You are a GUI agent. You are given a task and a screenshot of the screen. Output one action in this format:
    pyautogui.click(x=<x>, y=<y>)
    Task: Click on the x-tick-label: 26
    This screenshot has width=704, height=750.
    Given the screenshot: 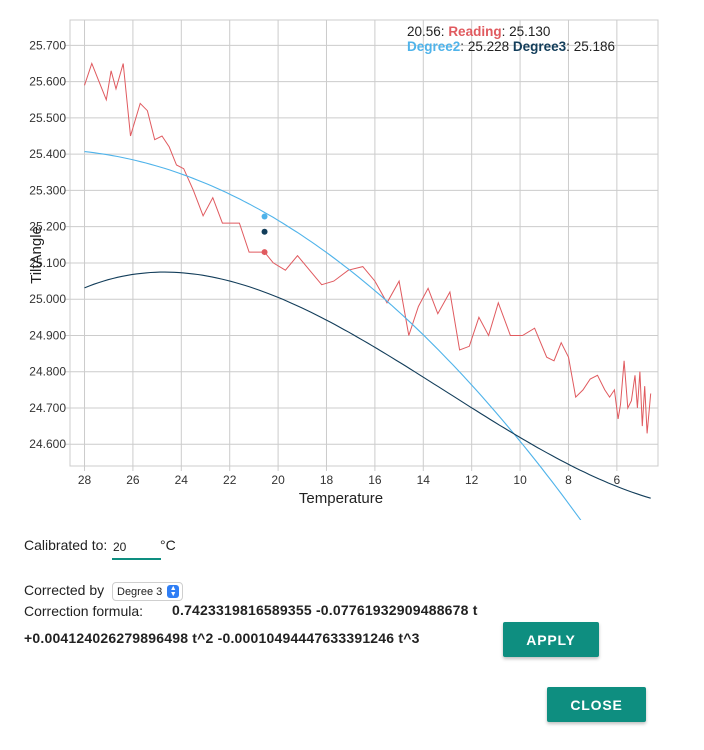 What is the action you would take?
    pyautogui.click(x=133, y=480)
    